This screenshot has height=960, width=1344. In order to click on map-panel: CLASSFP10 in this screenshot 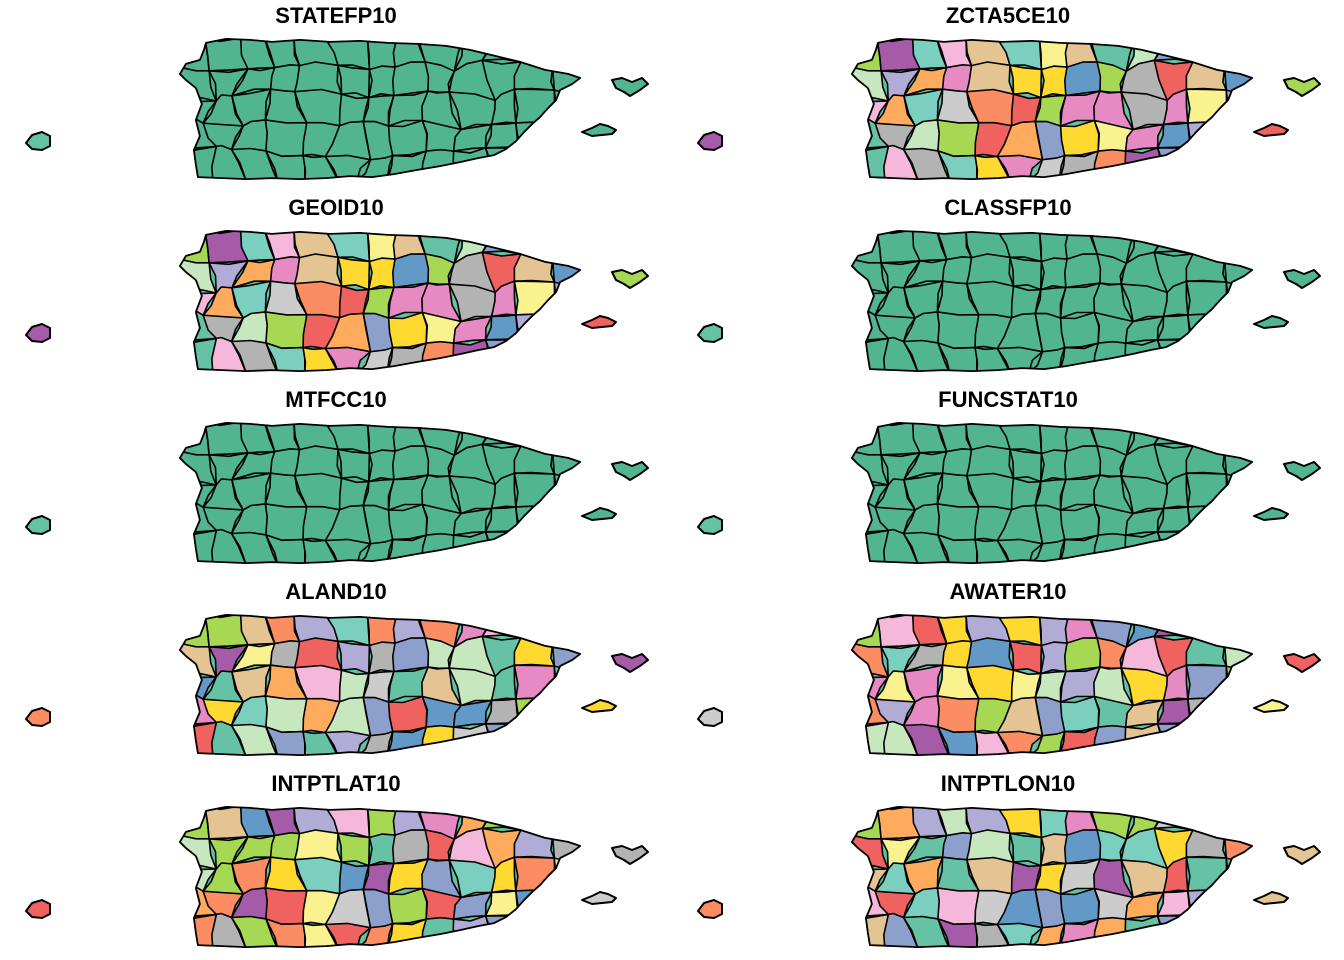, I will do `click(1008, 288)`.